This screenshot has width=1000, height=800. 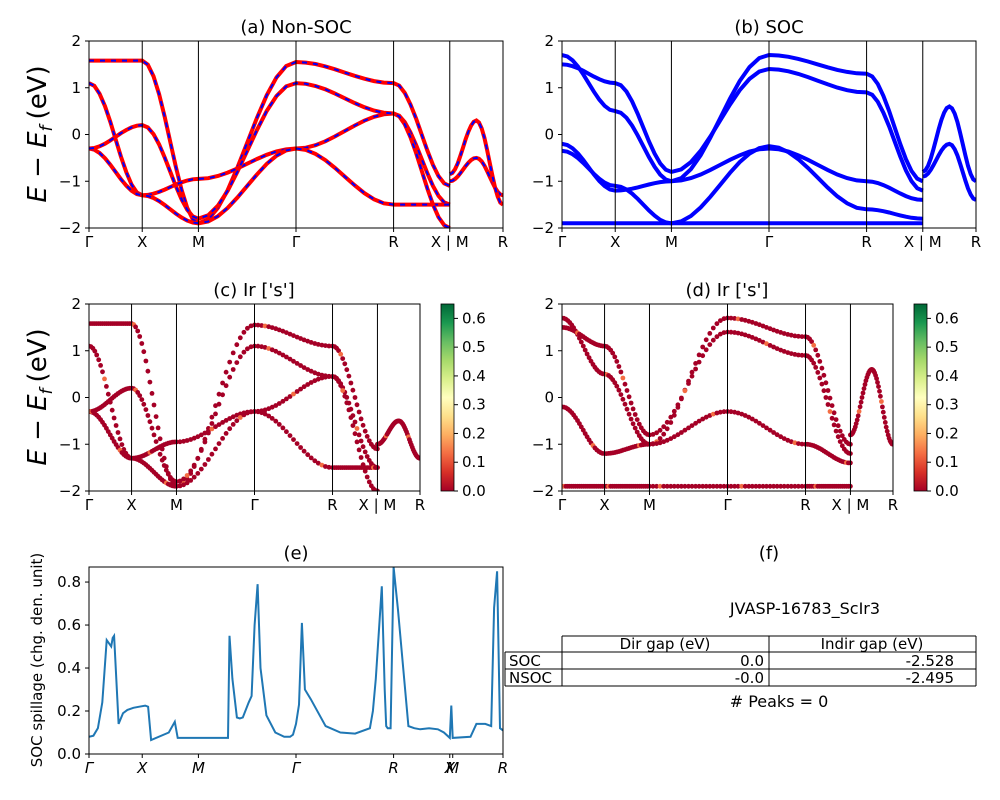 I want to click on material-id: JVASP-16783_ScIr3, so click(x=804, y=609).